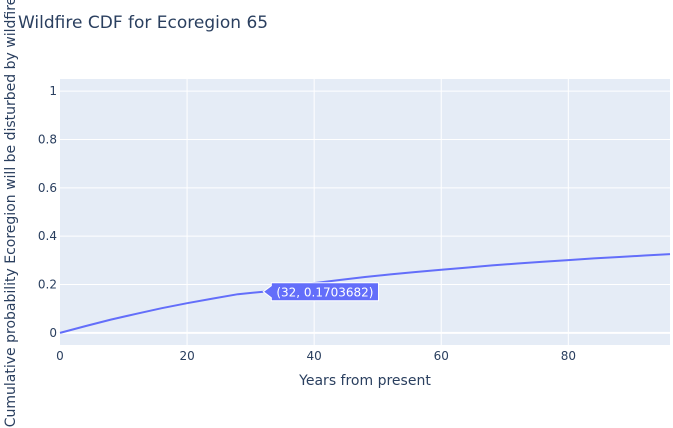  Describe the element at coordinates (60, 356) in the screenshot. I see `x-tick-label: 0` at that location.